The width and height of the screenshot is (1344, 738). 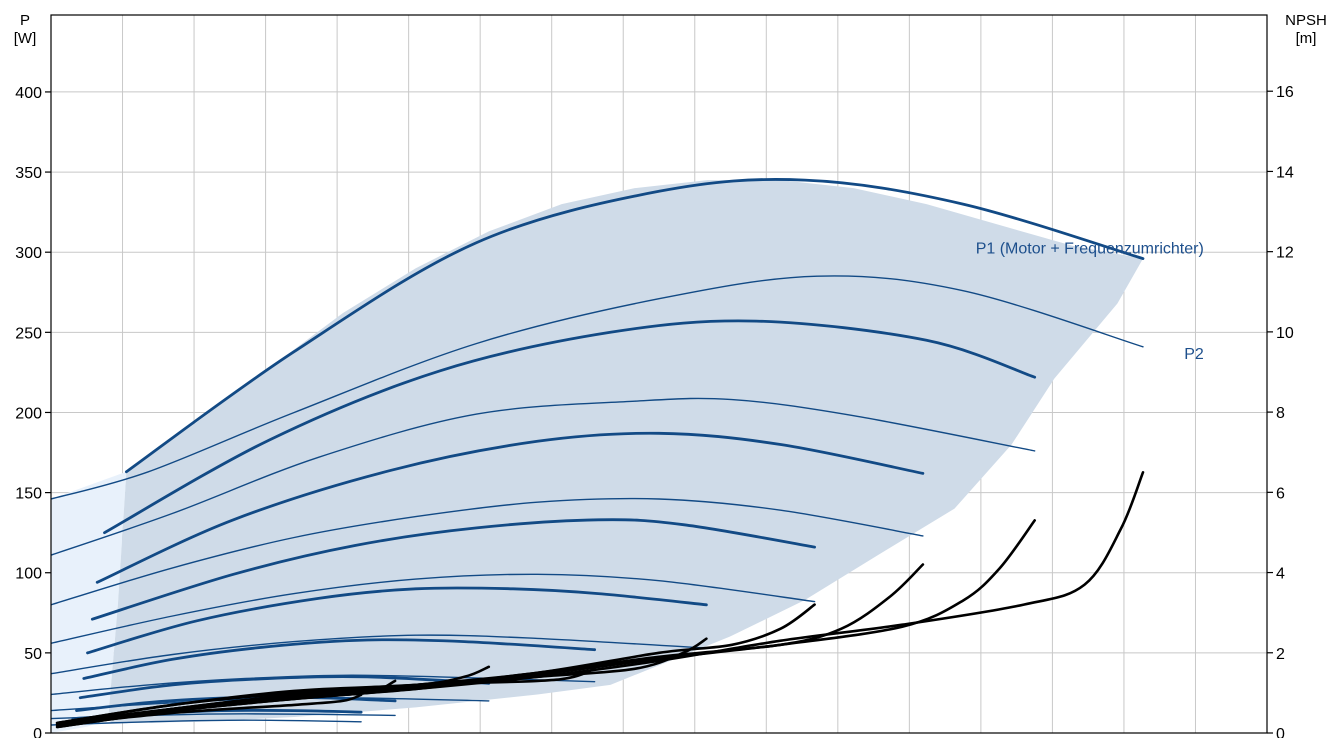 What do you see at coordinates (28, 494) in the screenshot?
I see `left-tick-label: 150` at bounding box center [28, 494].